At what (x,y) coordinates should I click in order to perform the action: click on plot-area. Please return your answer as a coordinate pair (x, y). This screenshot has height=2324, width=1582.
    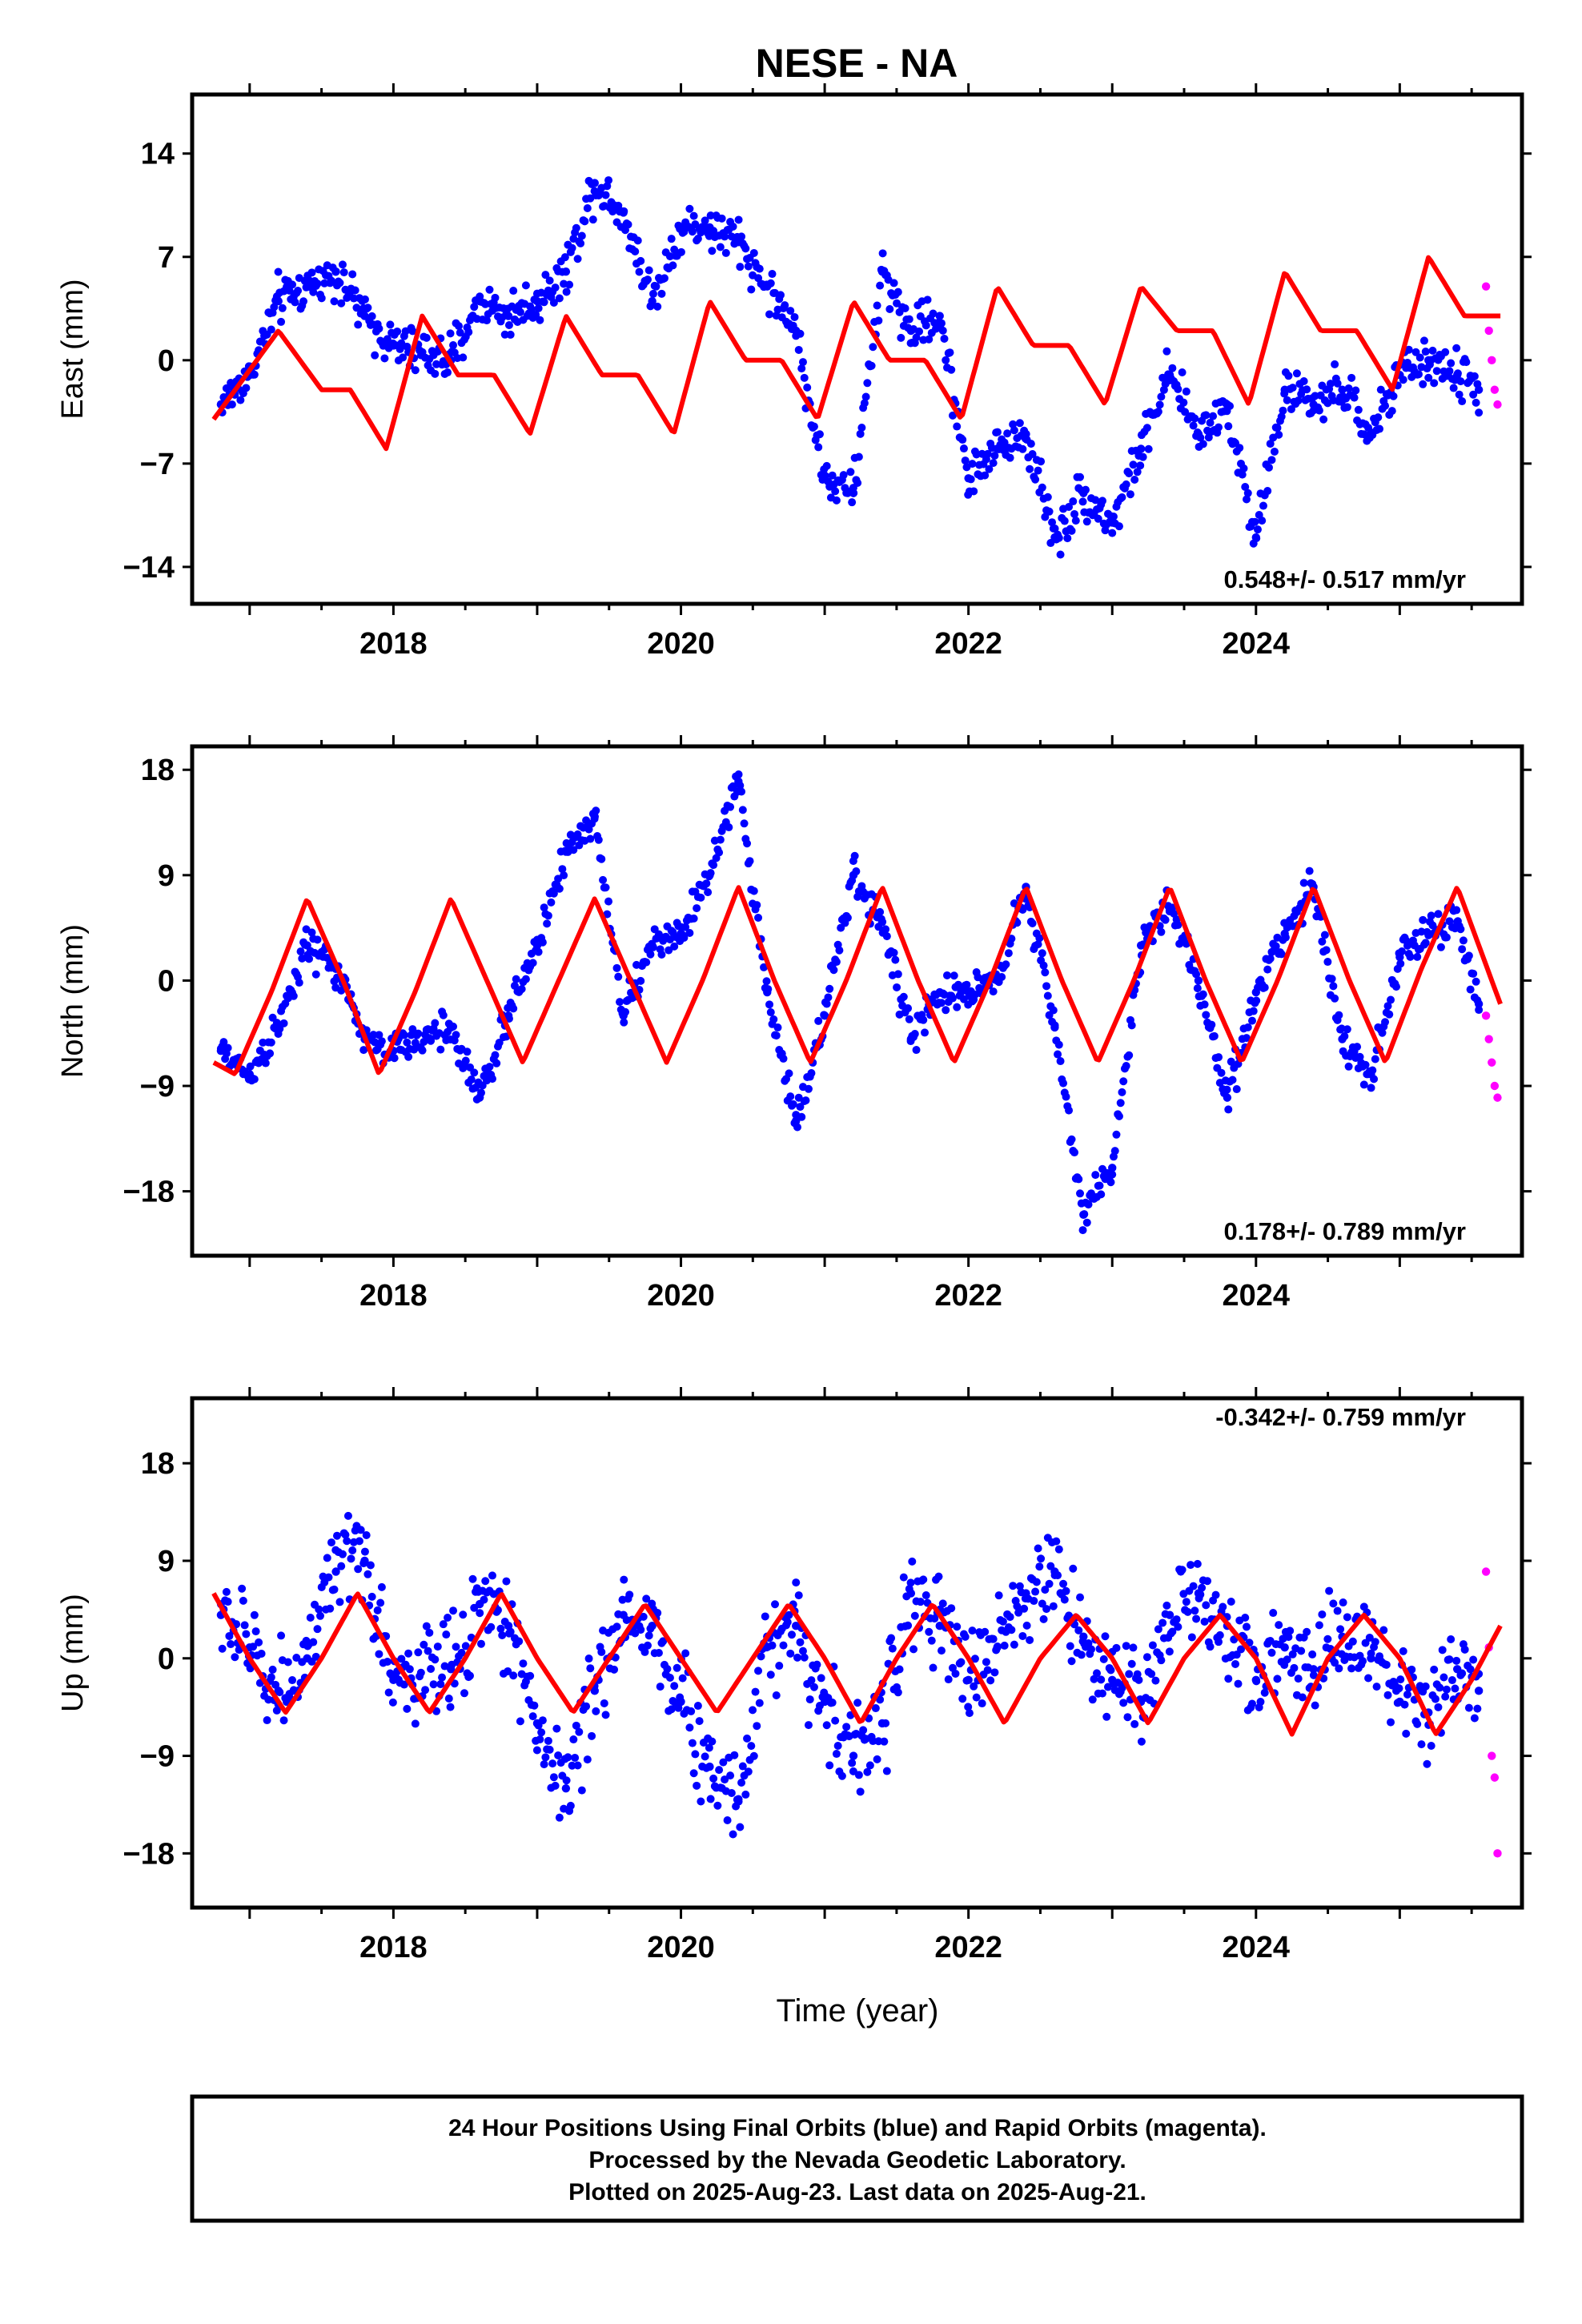
    Looking at the image, I should click on (857, 1685).